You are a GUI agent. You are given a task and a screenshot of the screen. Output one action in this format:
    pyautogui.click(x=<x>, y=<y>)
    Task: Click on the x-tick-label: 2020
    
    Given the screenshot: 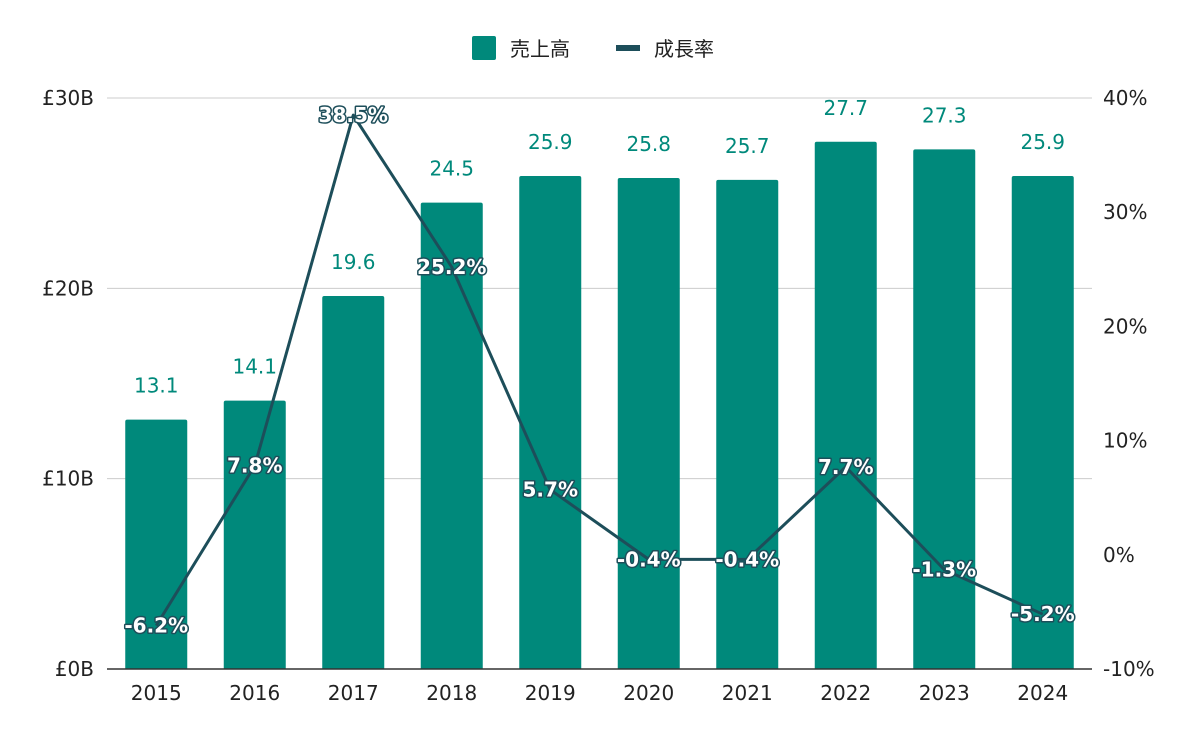 What is the action you would take?
    pyautogui.click(x=648, y=693)
    